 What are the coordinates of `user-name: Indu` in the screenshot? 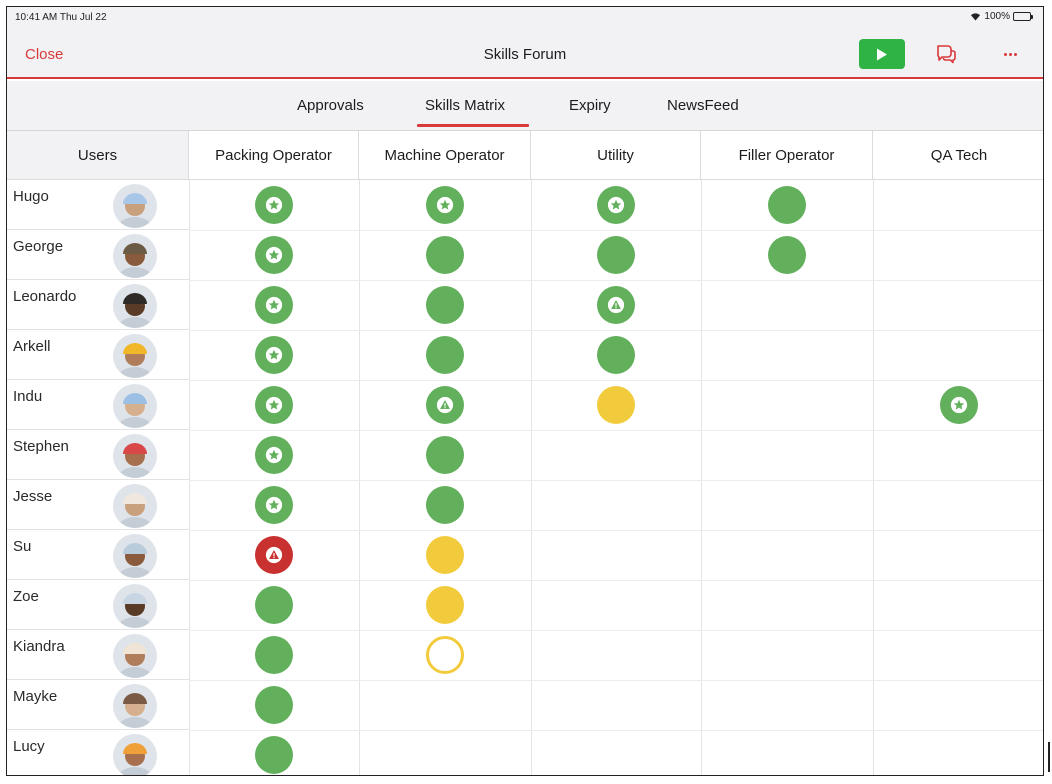 It's located at (28, 396).